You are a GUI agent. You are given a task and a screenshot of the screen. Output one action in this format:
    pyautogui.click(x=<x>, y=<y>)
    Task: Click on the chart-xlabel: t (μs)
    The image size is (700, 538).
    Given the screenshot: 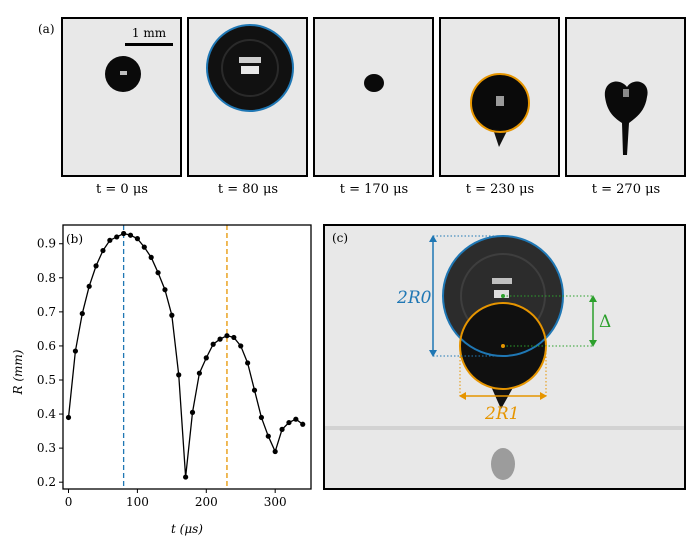 What is the action you would take?
    pyautogui.click(x=187, y=529)
    